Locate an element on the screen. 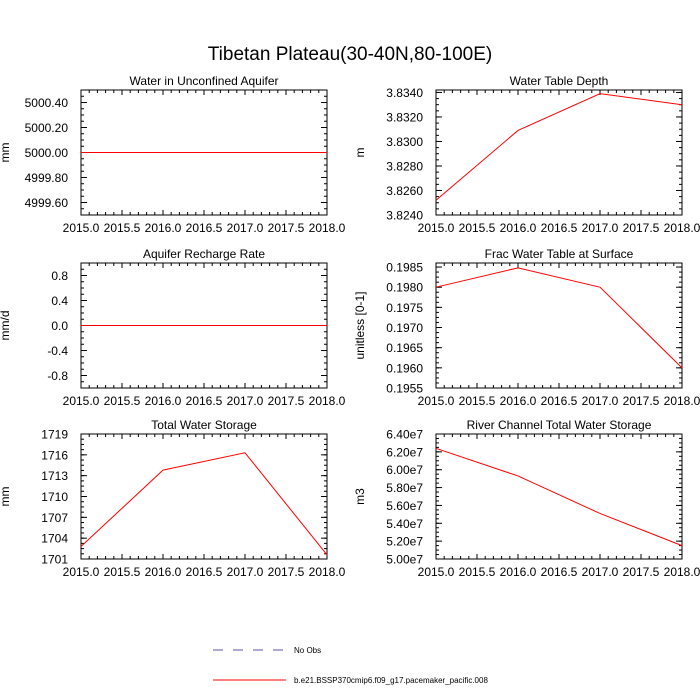 The width and height of the screenshot is (700, 700). y-tick-label: 0.1955 is located at coordinates (404, 389).